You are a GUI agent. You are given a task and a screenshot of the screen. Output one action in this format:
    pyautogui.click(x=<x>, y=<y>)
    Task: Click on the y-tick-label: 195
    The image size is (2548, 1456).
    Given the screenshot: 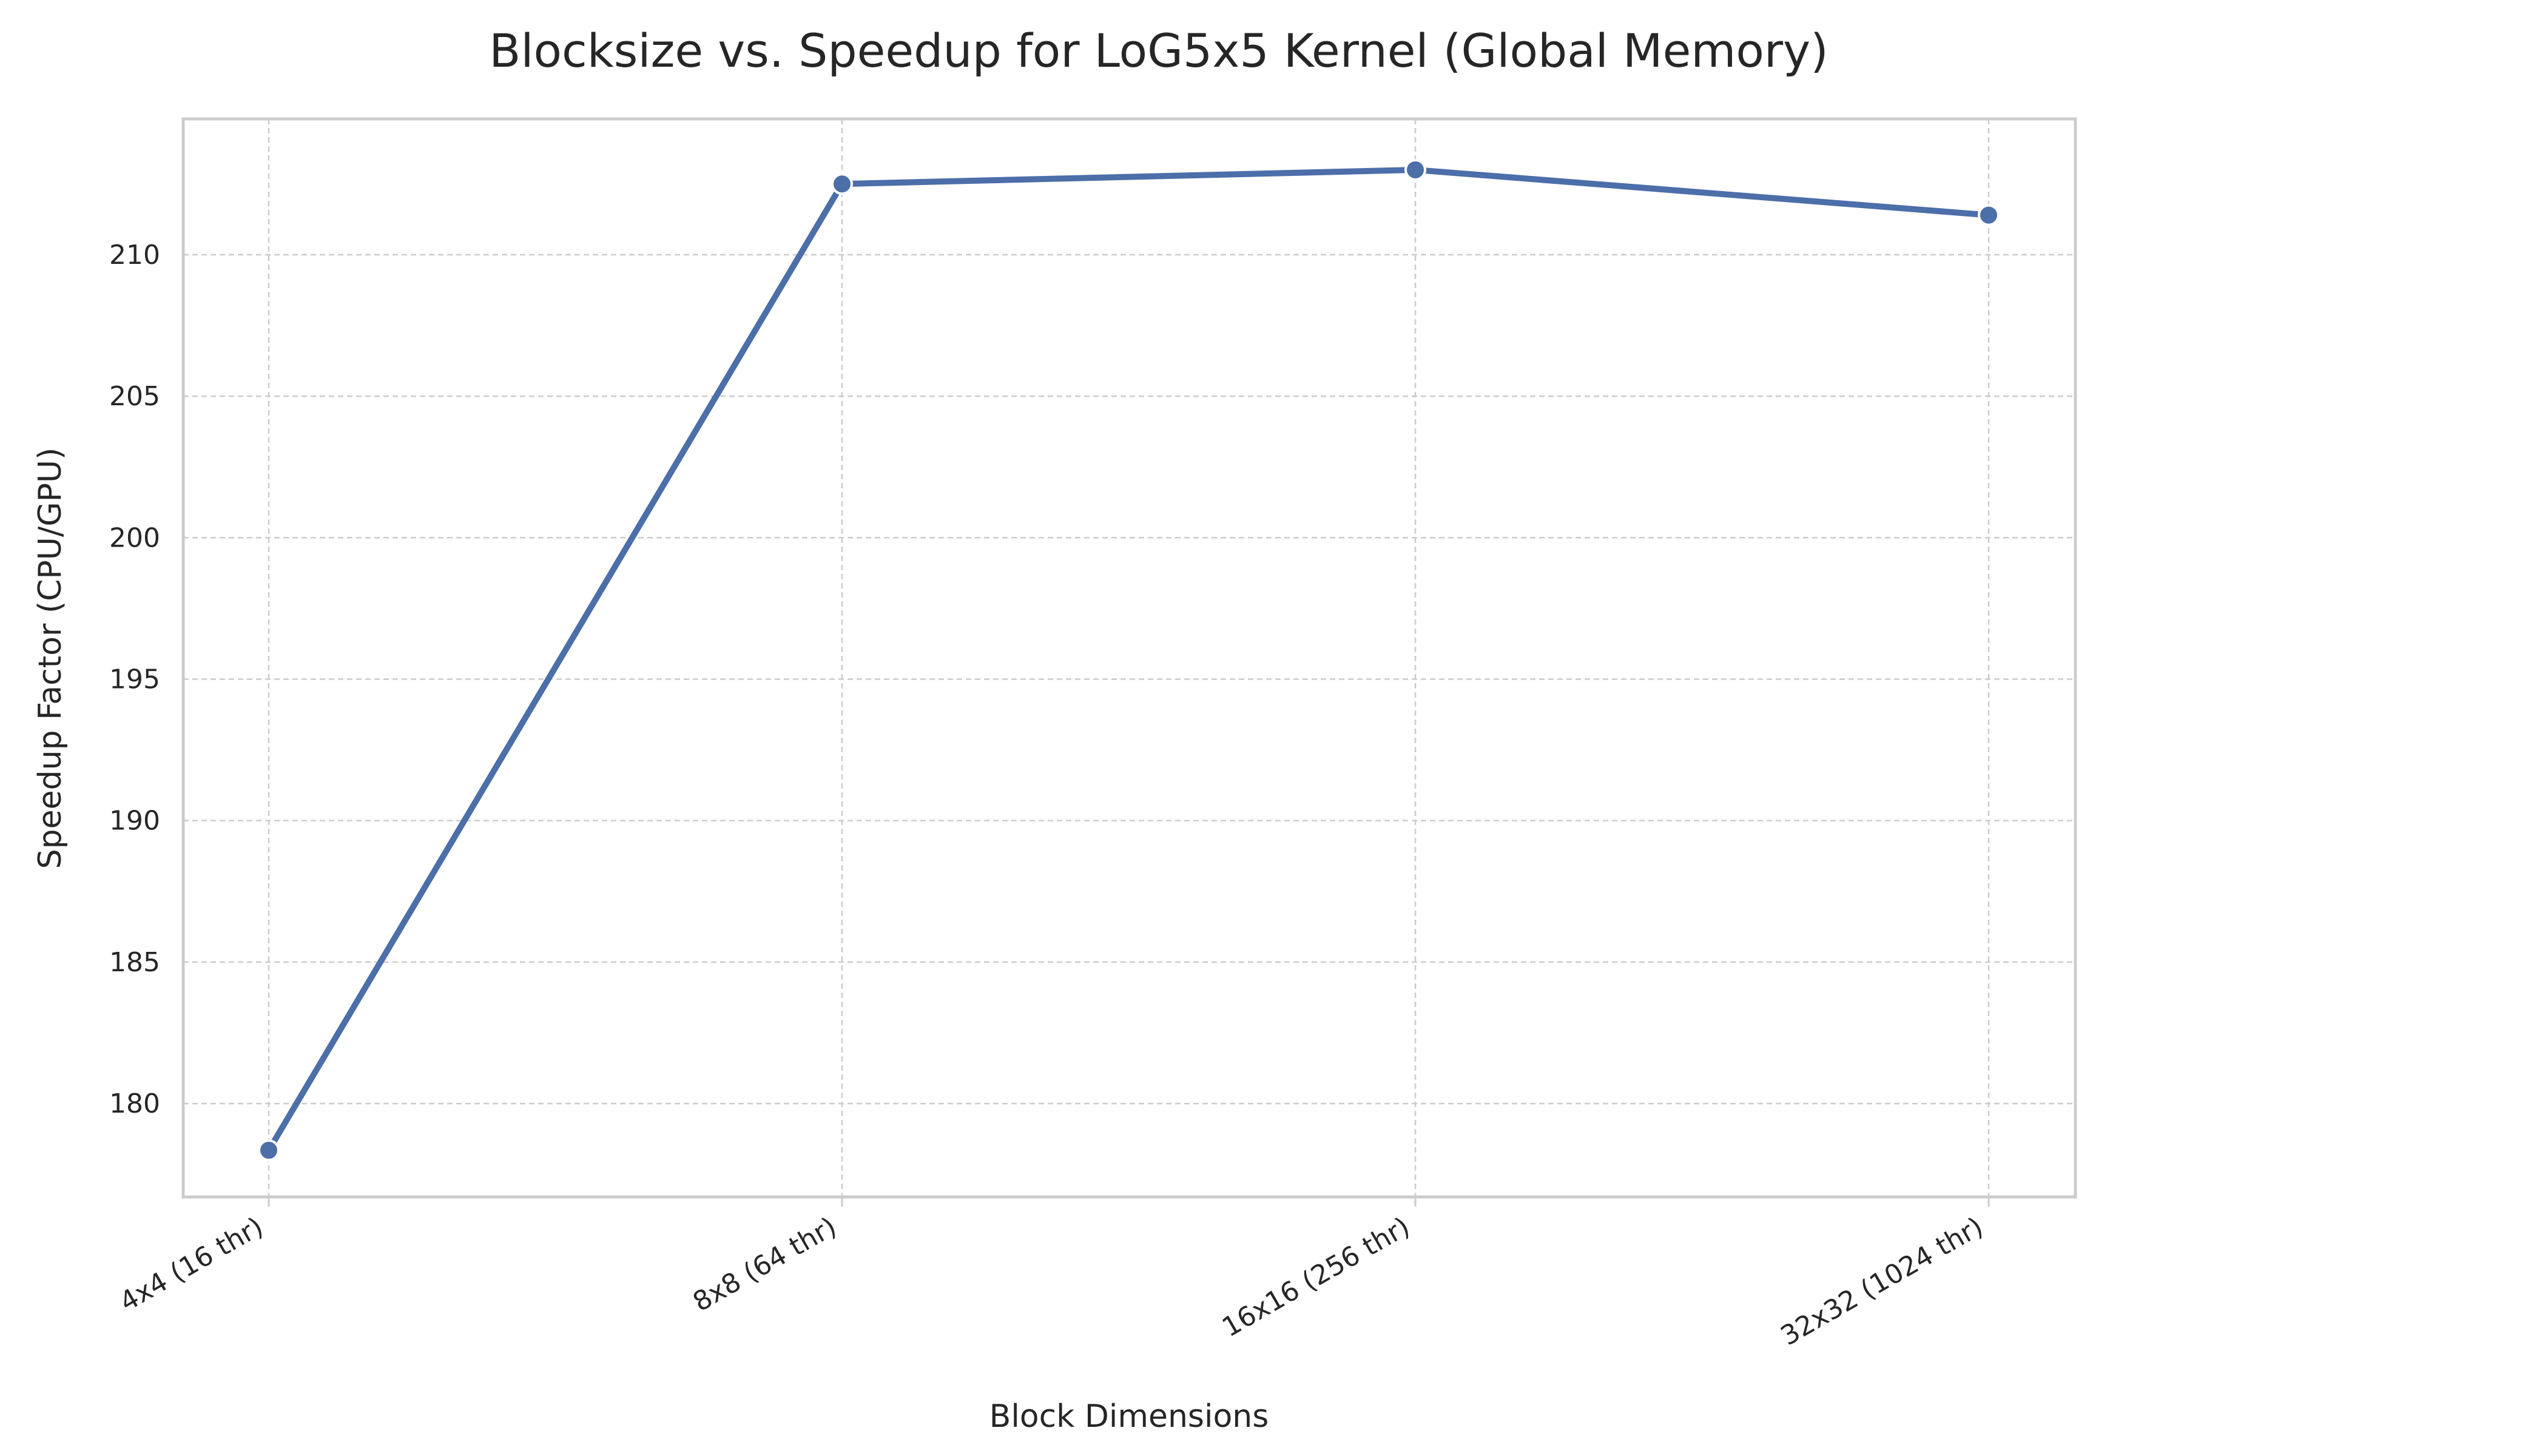 What is the action you would take?
    pyautogui.click(x=134, y=679)
    